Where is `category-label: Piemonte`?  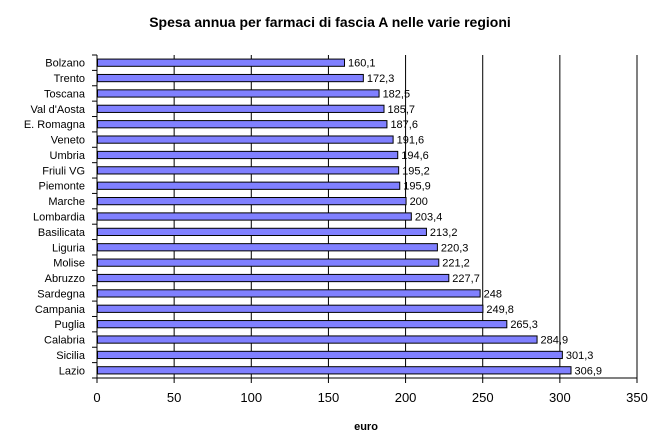 category-label: Piemonte is located at coordinates (62, 187).